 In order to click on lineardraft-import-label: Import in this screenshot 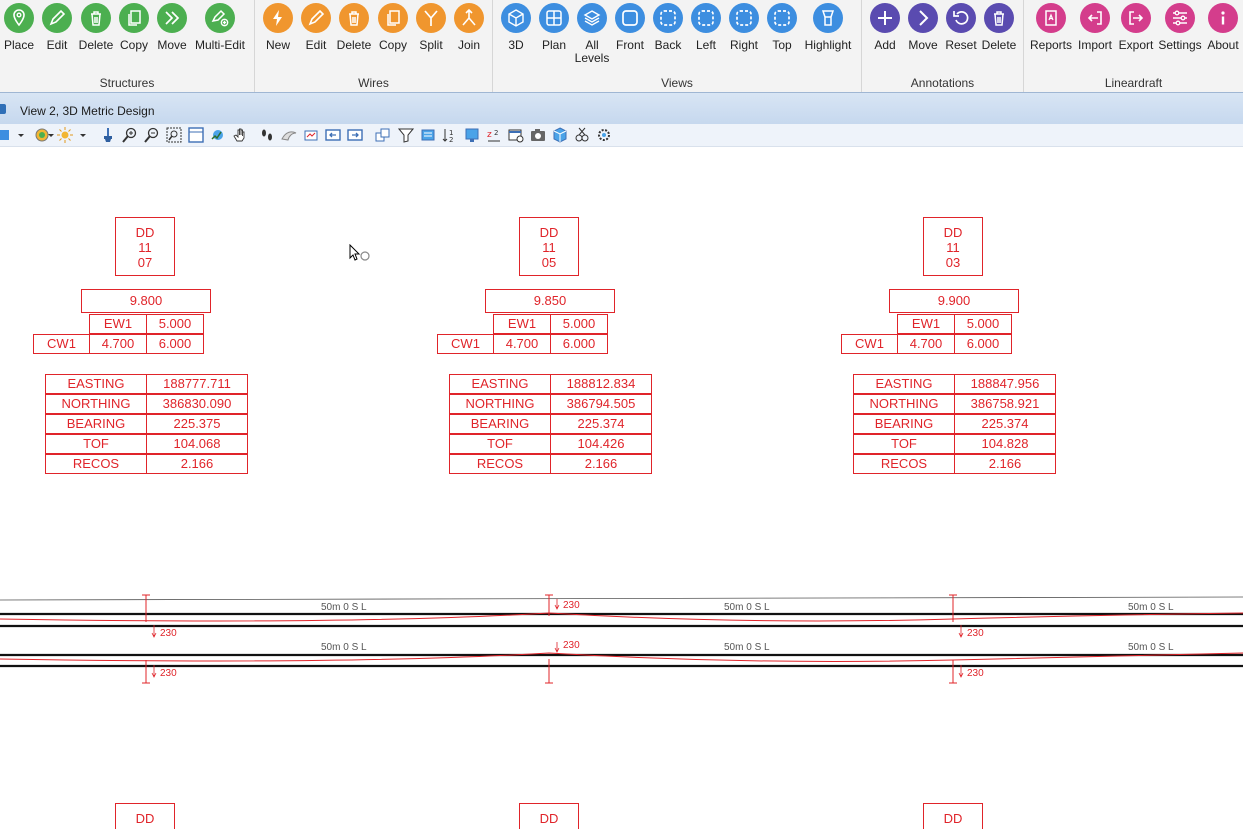, I will do `click(1094, 45)`.